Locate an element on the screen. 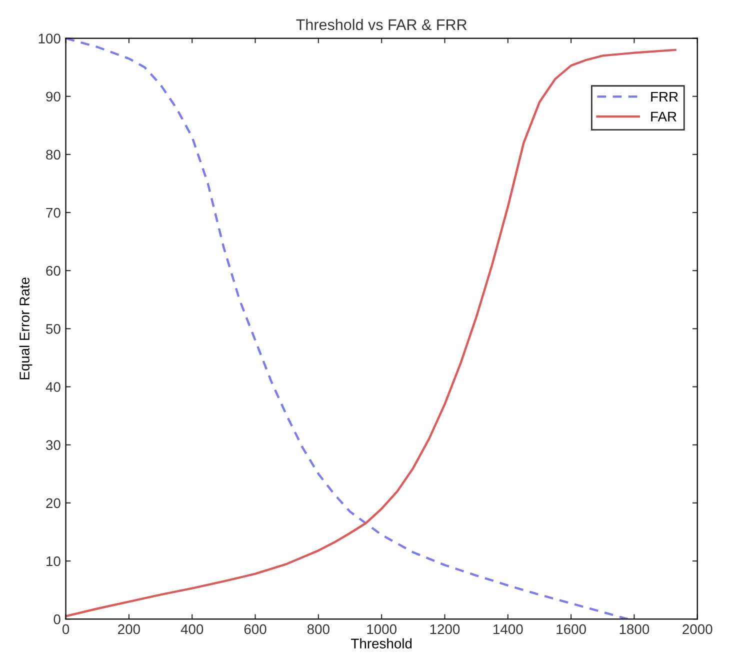 This screenshot has width=731, height=660. y-tick-label: 30 is located at coordinates (53, 445).